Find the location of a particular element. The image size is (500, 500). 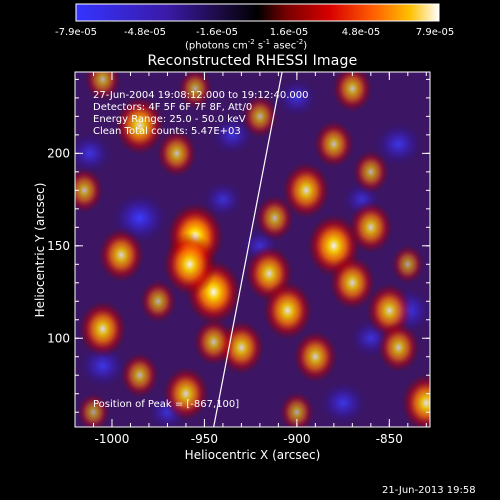

colorbar-units: (photons cm-2 s-1 asec-2) is located at coordinates (246, 45).